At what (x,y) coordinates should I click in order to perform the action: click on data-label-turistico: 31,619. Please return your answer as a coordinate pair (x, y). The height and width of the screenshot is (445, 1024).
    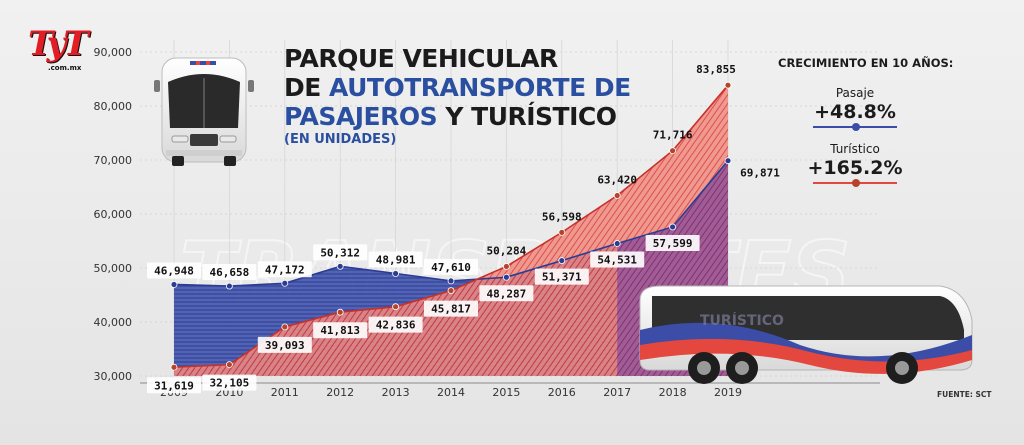
    Looking at the image, I should click on (174, 385).